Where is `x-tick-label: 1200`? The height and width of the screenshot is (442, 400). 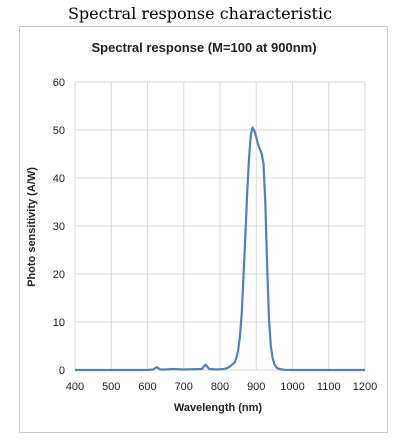 x-tick-label: 1200 is located at coordinates (365, 387).